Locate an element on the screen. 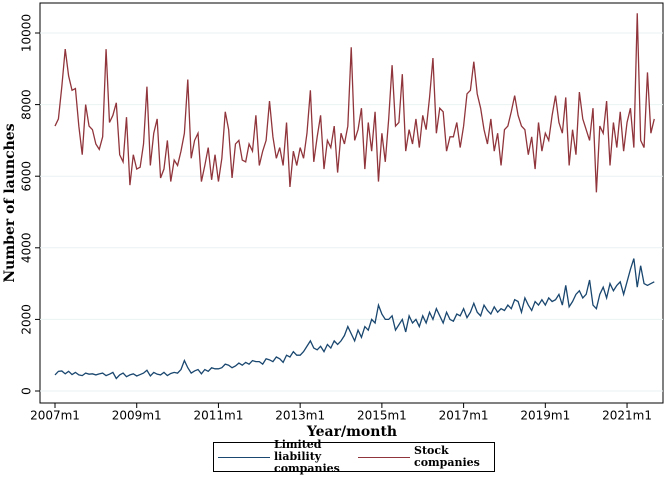 The width and height of the screenshot is (667, 477). y-axis-title: Number of launches is located at coordinates (10, 202).